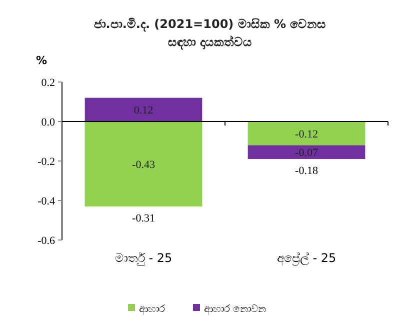 The image size is (400, 336). What do you see at coordinates (42, 60) in the screenshot?
I see `y-axis-title: %` at bounding box center [42, 60].